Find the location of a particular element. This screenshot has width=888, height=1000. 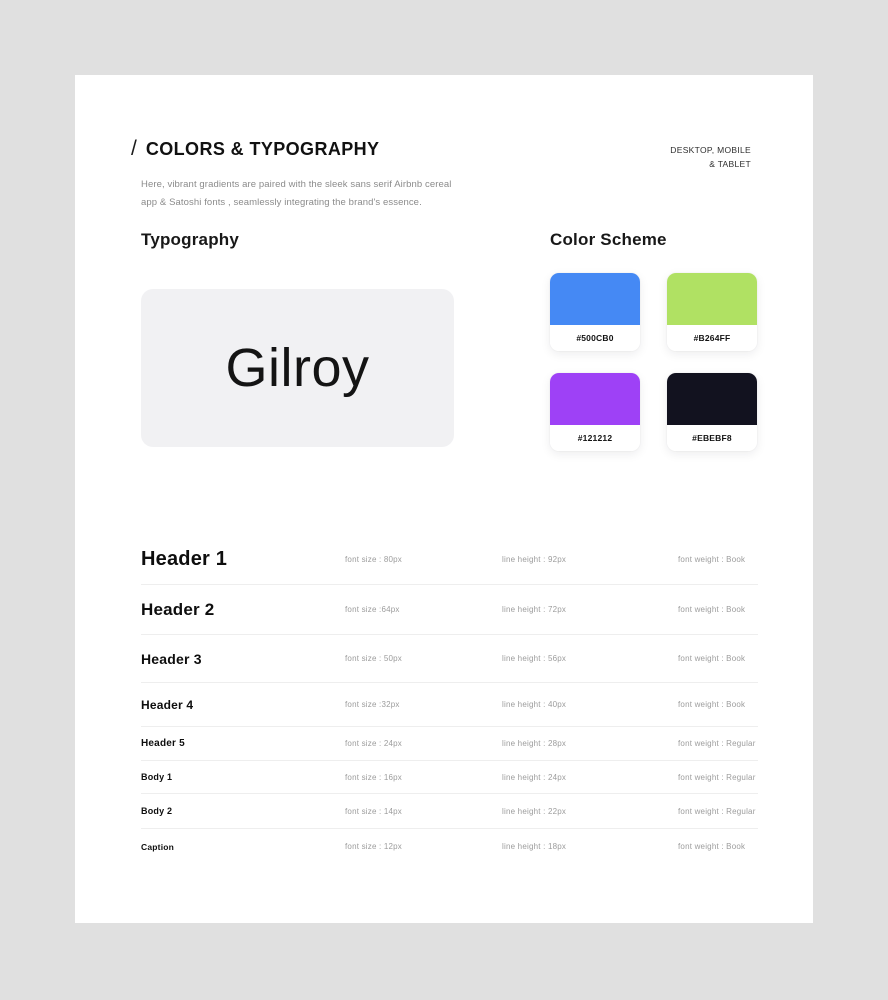

color-hex-label: #B264FF is located at coordinates (712, 338).